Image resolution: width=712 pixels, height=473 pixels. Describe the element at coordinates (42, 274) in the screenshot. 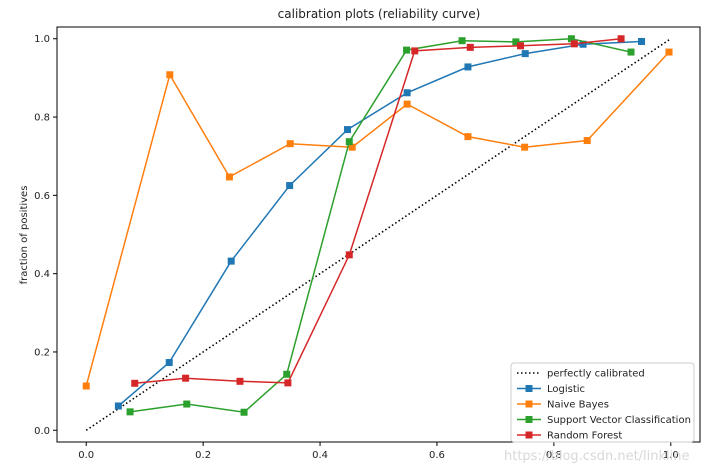

I see `y-tick-label: 0.4` at that location.